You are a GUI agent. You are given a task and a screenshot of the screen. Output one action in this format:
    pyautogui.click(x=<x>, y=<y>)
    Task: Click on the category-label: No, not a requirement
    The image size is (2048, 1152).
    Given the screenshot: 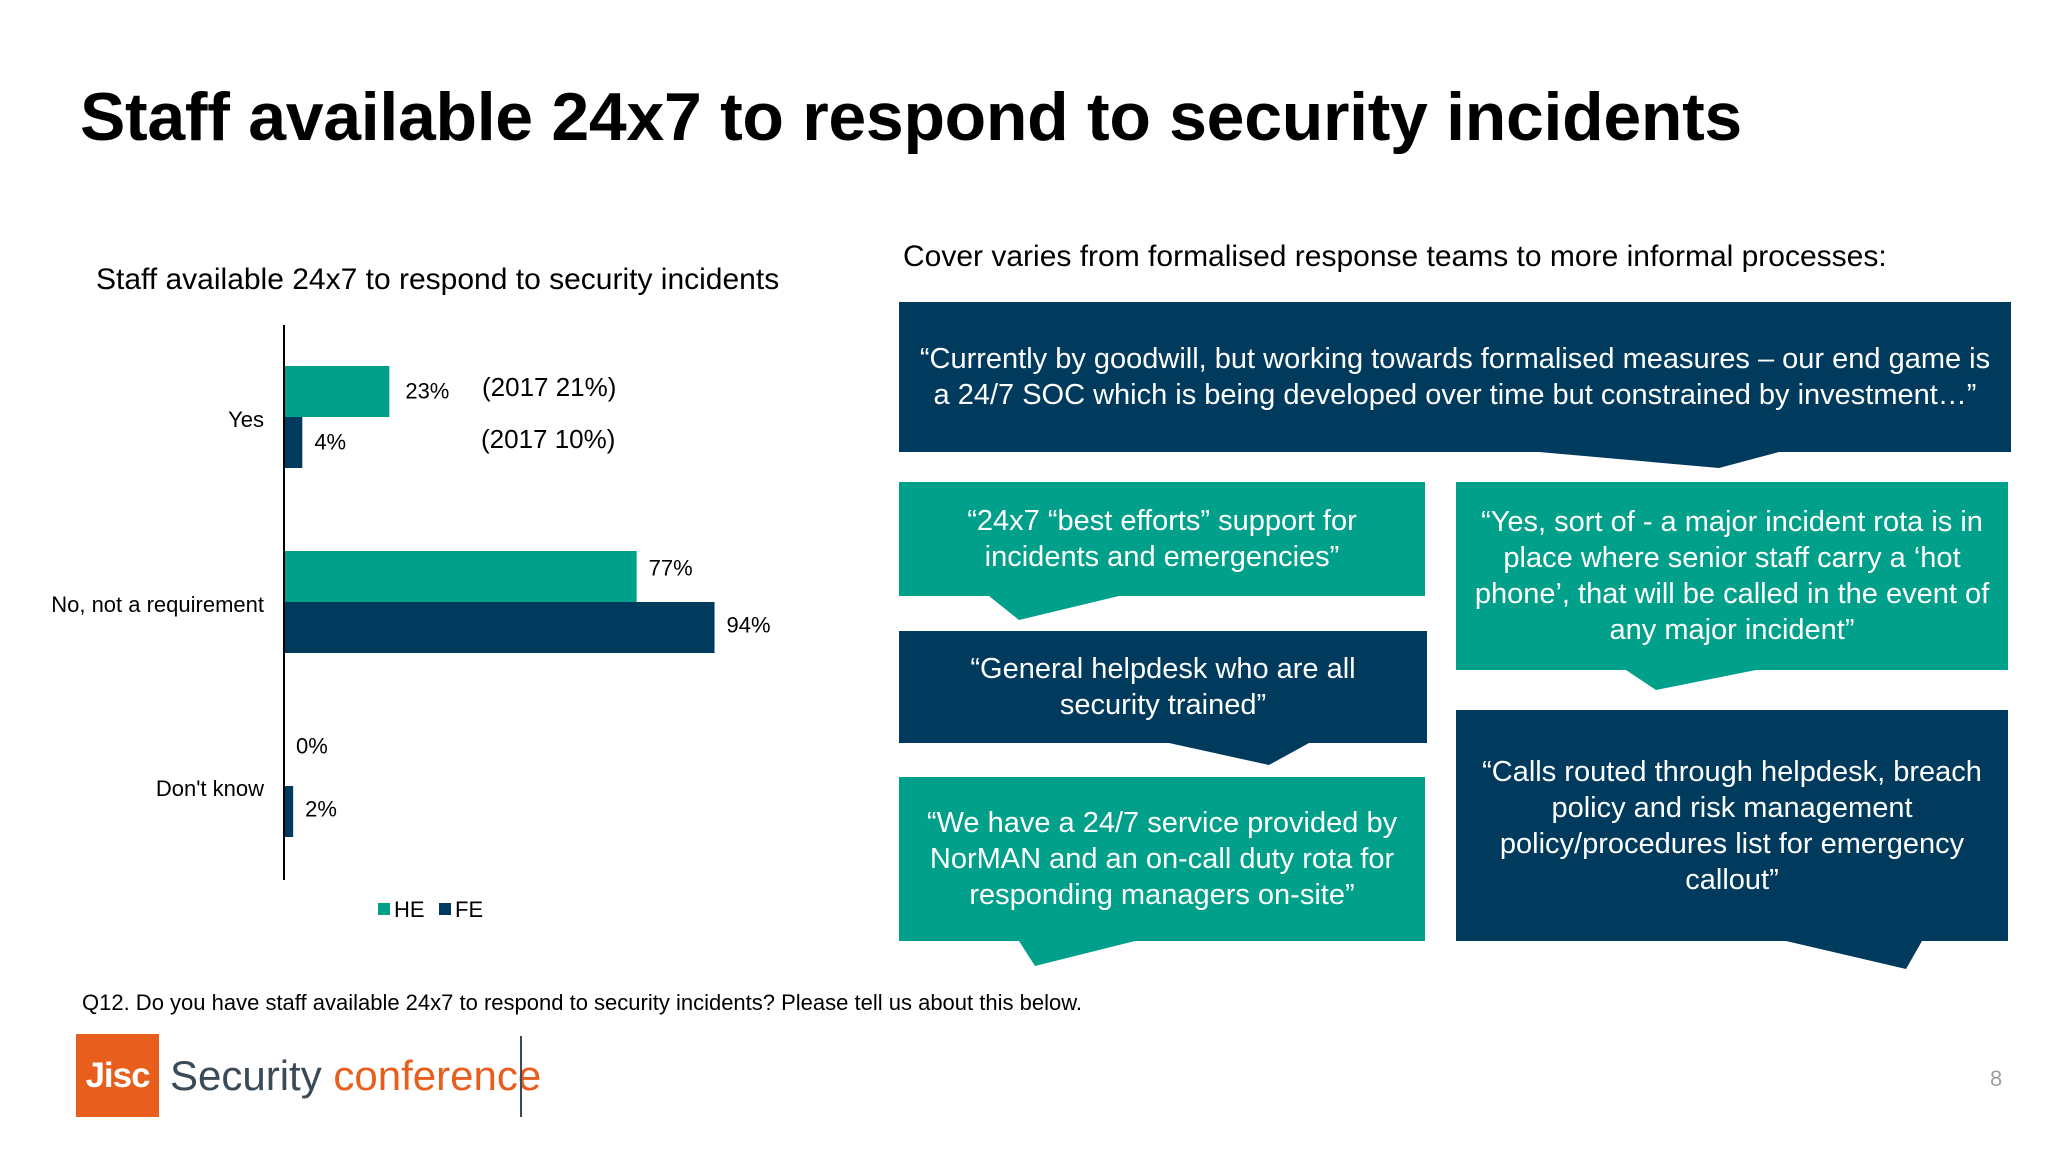 What is the action you would take?
    pyautogui.click(x=157, y=604)
    